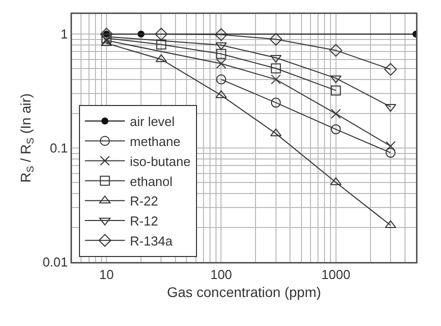 The height and width of the screenshot is (326, 441). I want to click on legend-label: R-134a, so click(152, 240).